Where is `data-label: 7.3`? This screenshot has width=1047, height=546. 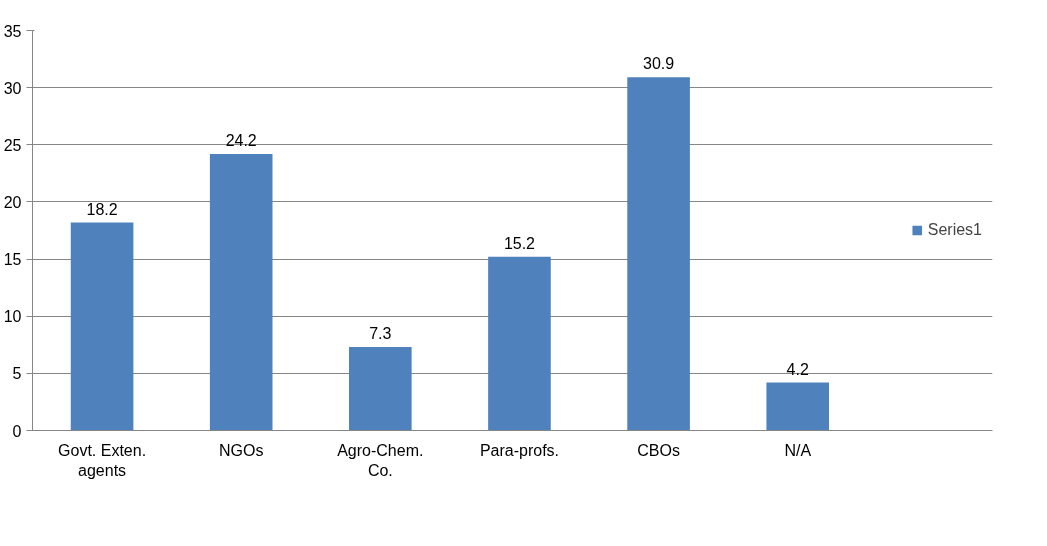
data-label: 7.3 is located at coordinates (380, 334).